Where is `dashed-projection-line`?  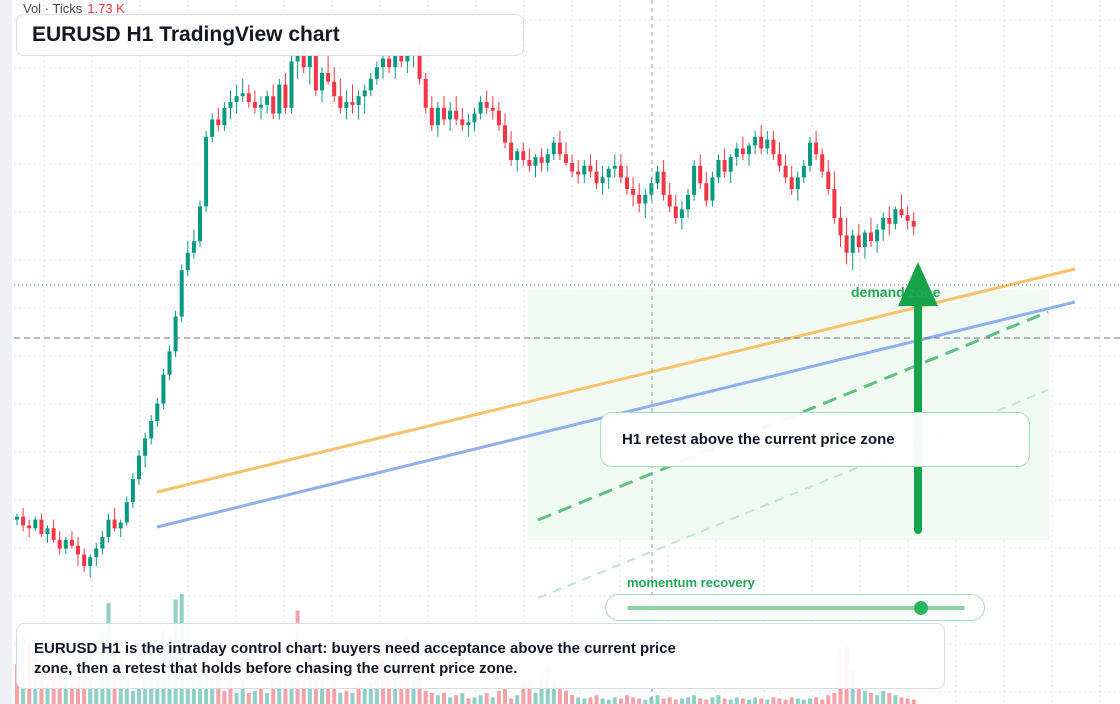
dashed-projection-line is located at coordinates (793, 494).